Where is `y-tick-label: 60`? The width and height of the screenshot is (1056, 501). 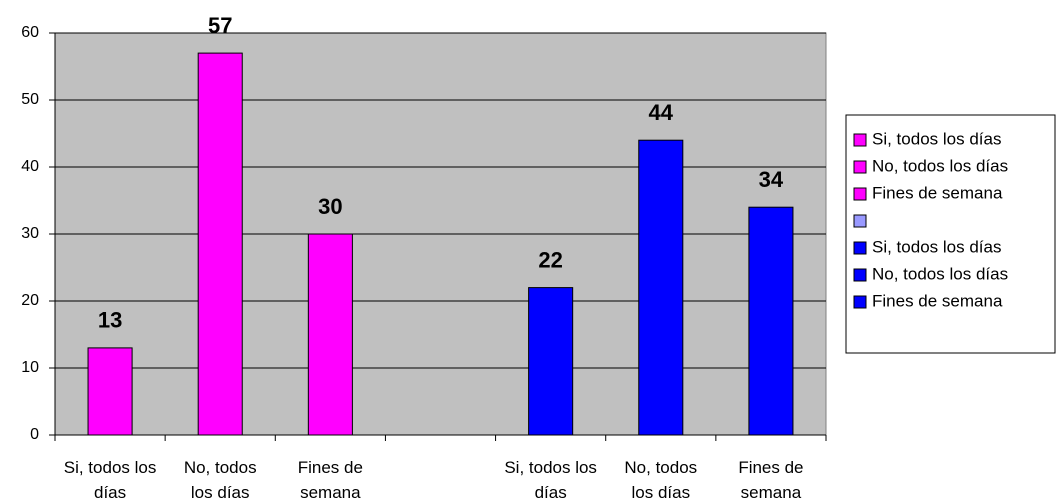
y-tick-label: 60 is located at coordinates (30, 32).